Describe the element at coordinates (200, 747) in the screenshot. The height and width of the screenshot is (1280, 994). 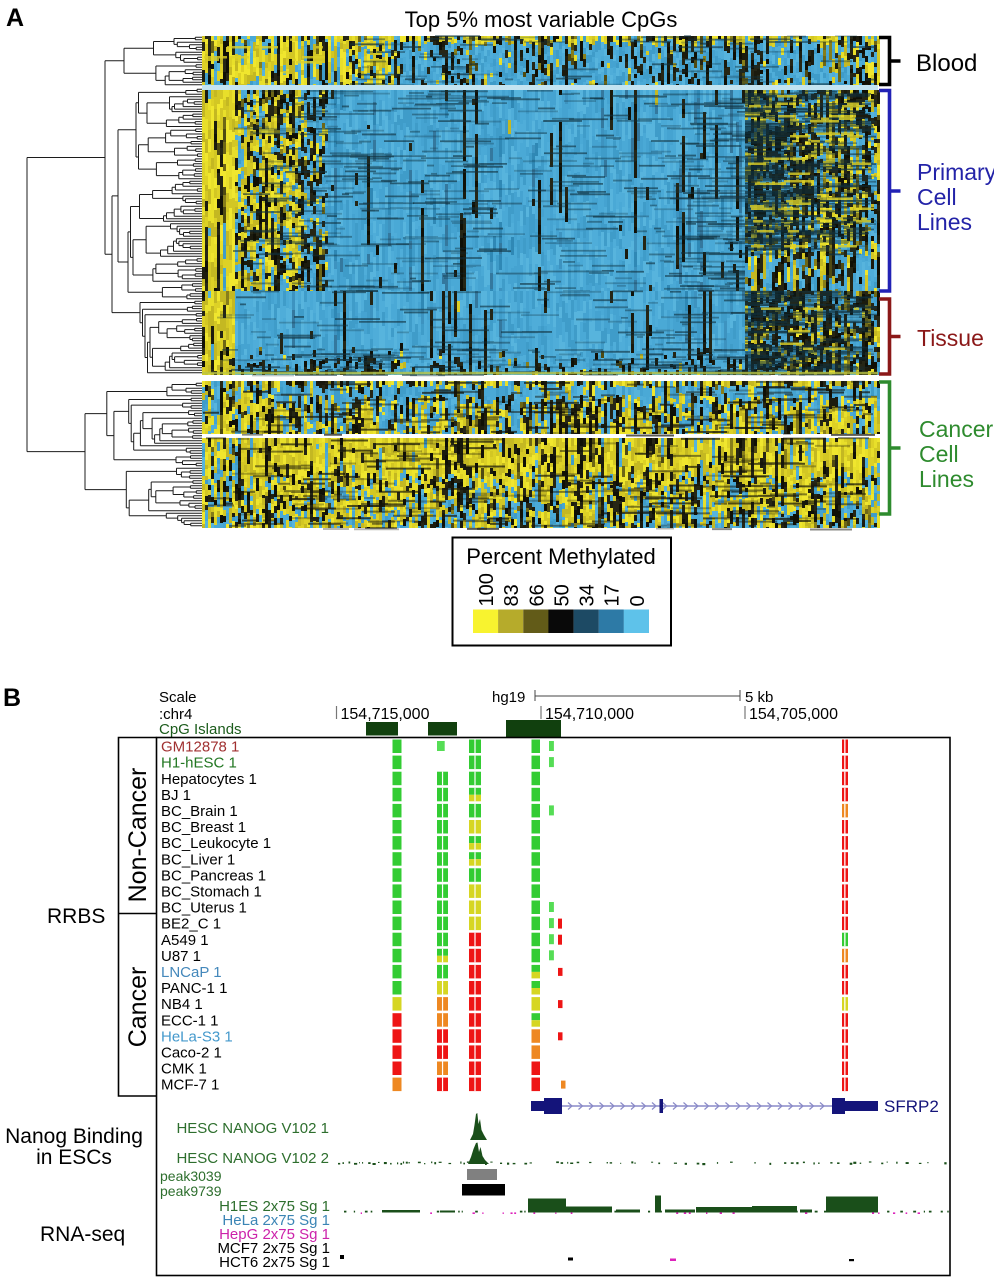
I see `svg-text: GM12878 1` at that location.